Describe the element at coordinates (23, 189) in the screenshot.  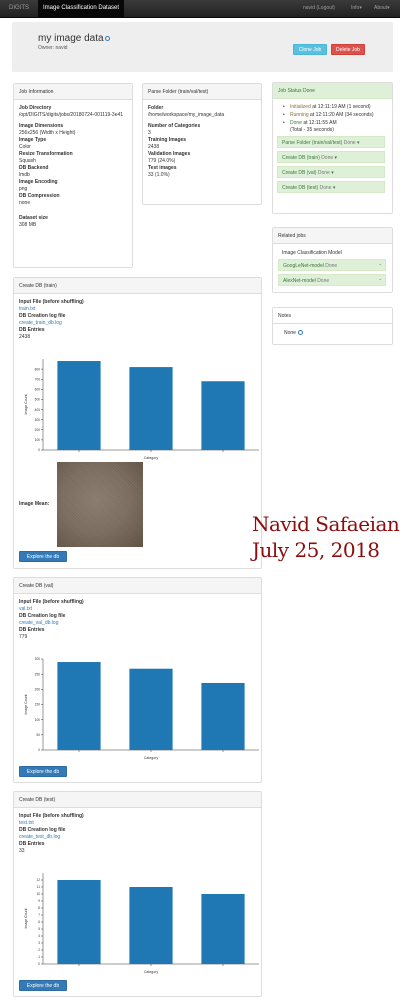
I see `image-encoding-value: png` at that location.